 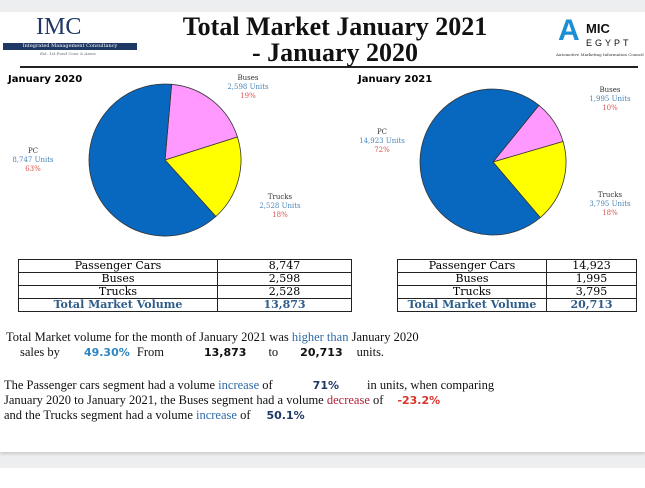 I want to click on pie1-slice-trucks, so click(x=203, y=177).